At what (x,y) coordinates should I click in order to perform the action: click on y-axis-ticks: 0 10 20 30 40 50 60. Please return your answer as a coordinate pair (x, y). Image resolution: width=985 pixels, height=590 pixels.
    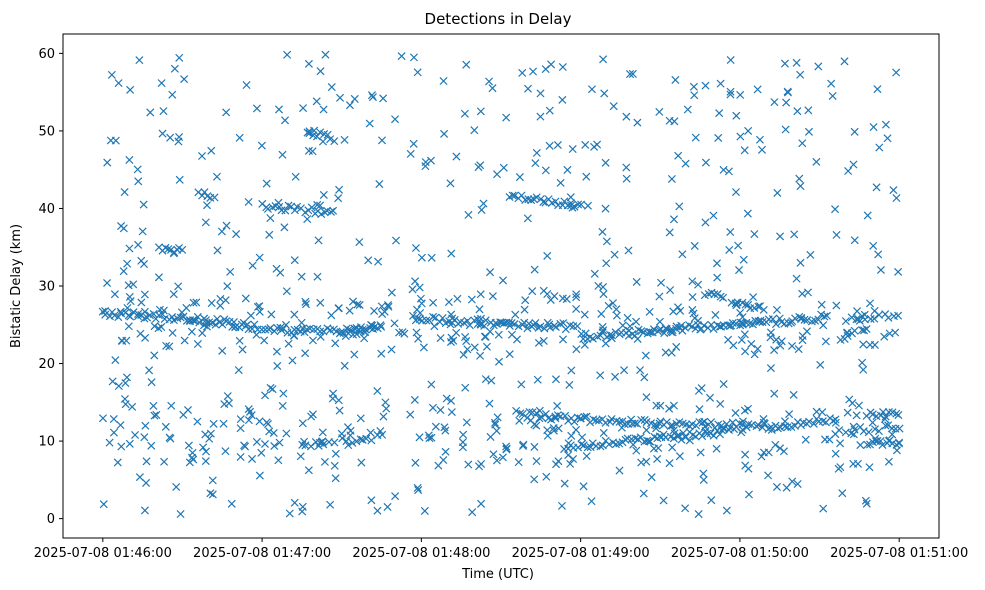
    Looking at the image, I should click on (50, 287).